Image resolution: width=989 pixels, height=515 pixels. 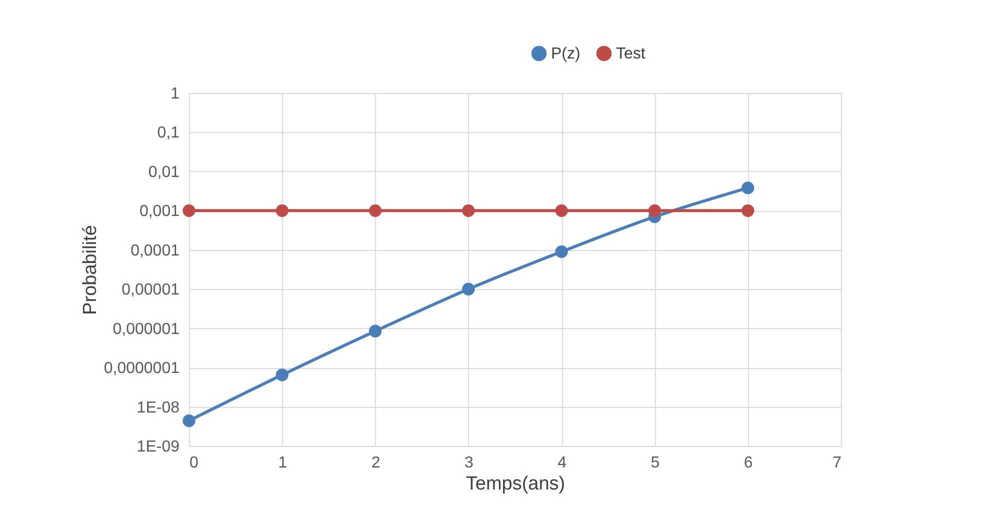 What do you see at coordinates (159, 211) in the screenshot?
I see `y-tick-label: 0,001` at bounding box center [159, 211].